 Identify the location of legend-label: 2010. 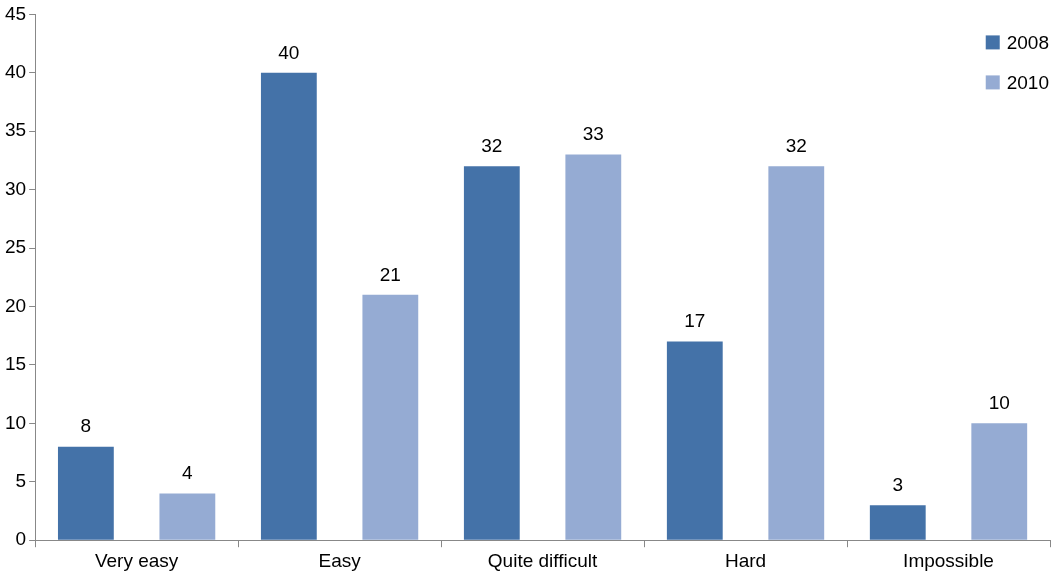
(1028, 82).